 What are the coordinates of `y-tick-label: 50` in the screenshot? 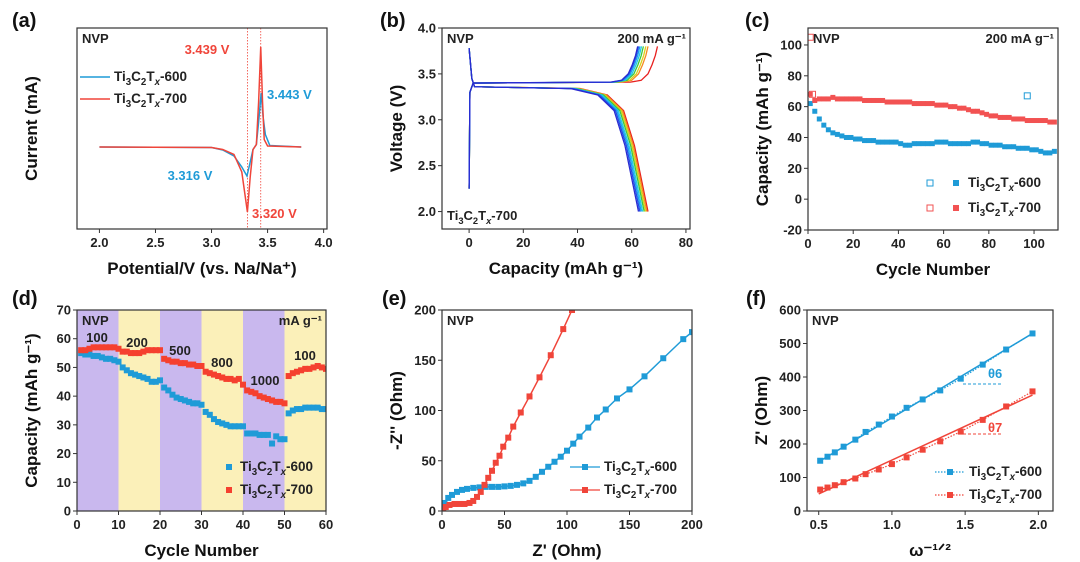 It's located at (64, 367).